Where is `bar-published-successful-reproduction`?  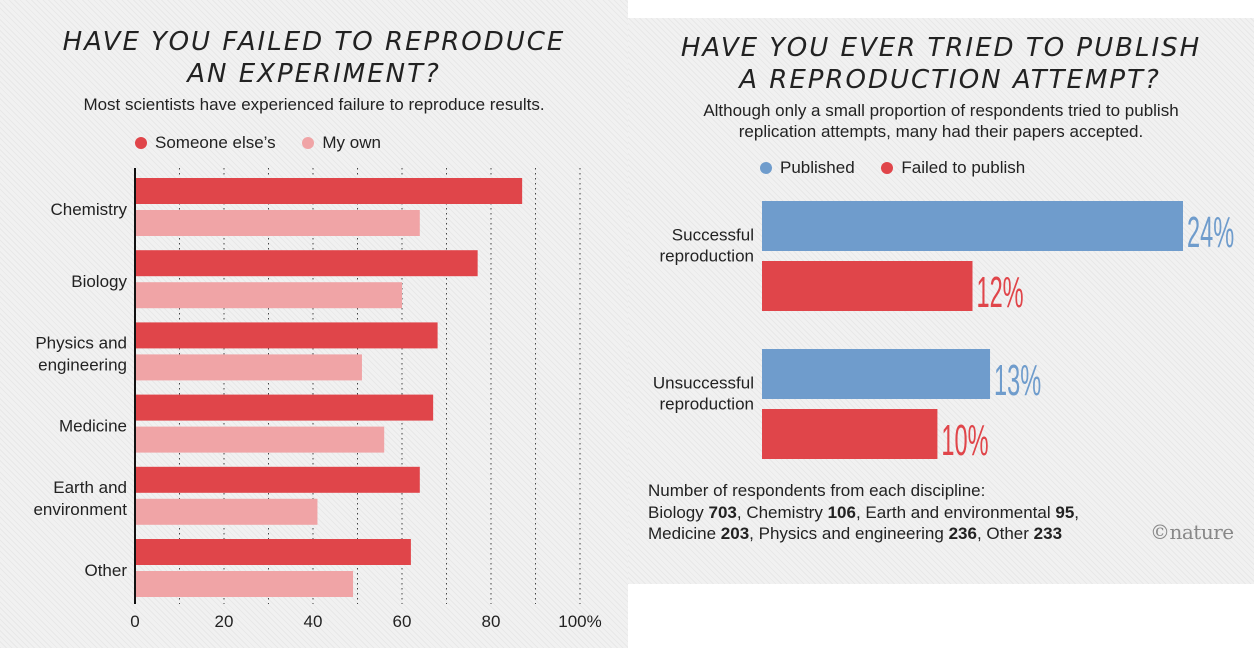
bar-published-successful-reproduction is located at coordinates (972, 226).